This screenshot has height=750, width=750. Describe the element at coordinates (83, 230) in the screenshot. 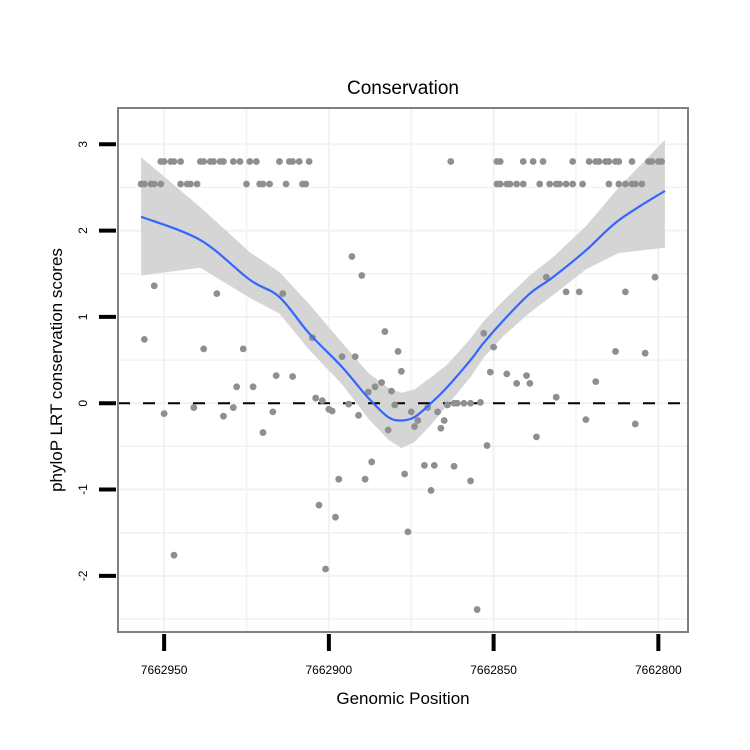

I see `y-tick-label: 2` at that location.